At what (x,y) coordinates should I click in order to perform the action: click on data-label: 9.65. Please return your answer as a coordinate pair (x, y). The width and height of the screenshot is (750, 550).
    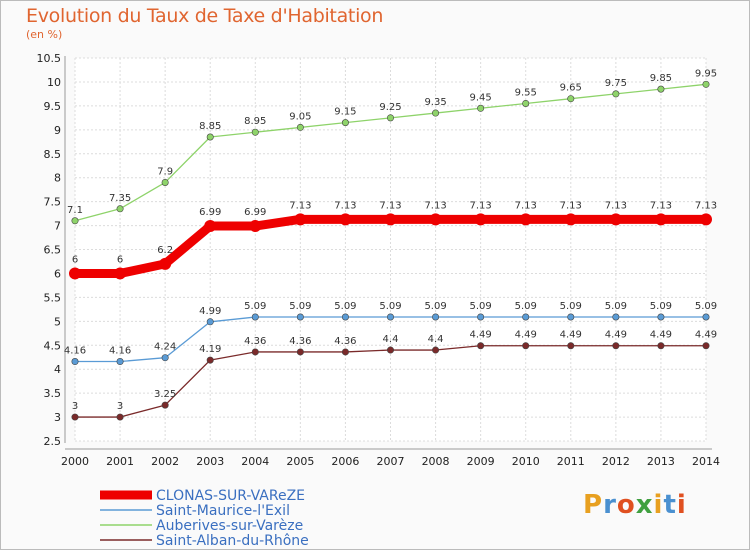
    Looking at the image, I should click on (571, 88).